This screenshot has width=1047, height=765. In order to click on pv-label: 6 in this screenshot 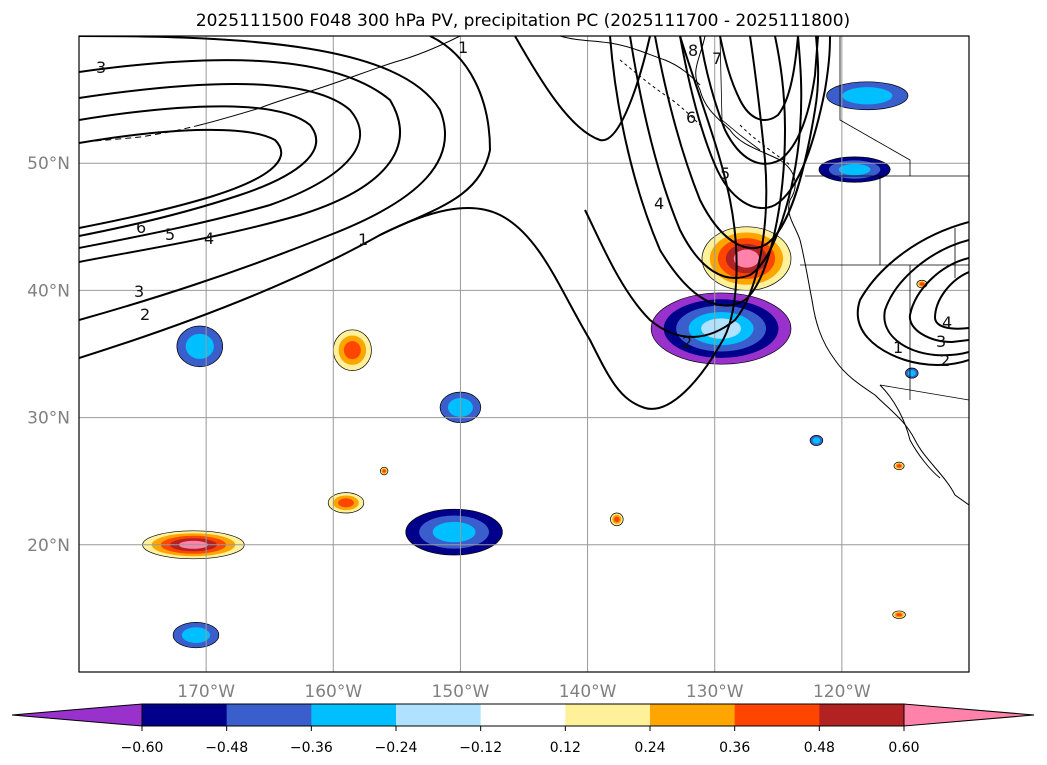, I will do `click(691, 117)`.